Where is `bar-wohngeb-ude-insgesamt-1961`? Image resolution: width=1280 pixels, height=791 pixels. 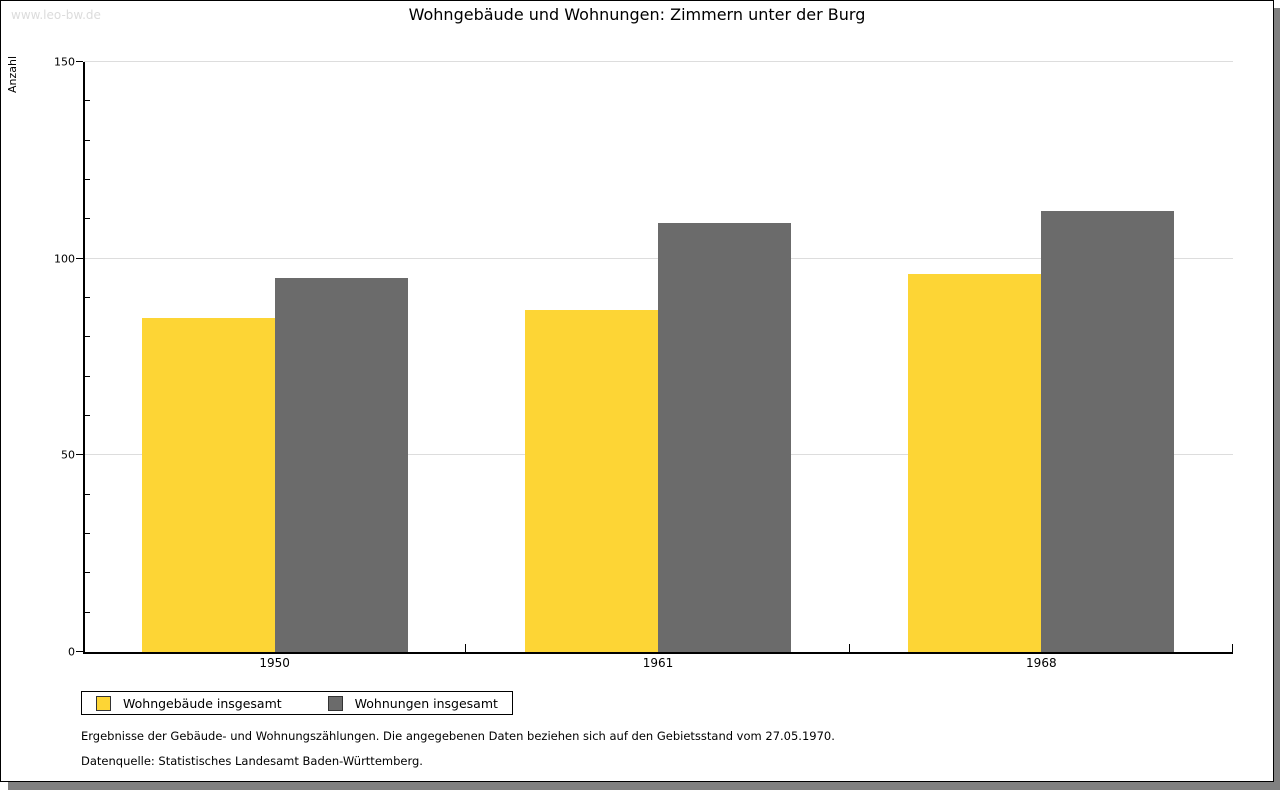
bar-wohngeb-ude-insgesamt-1961 is located at coordinates (591, 481).